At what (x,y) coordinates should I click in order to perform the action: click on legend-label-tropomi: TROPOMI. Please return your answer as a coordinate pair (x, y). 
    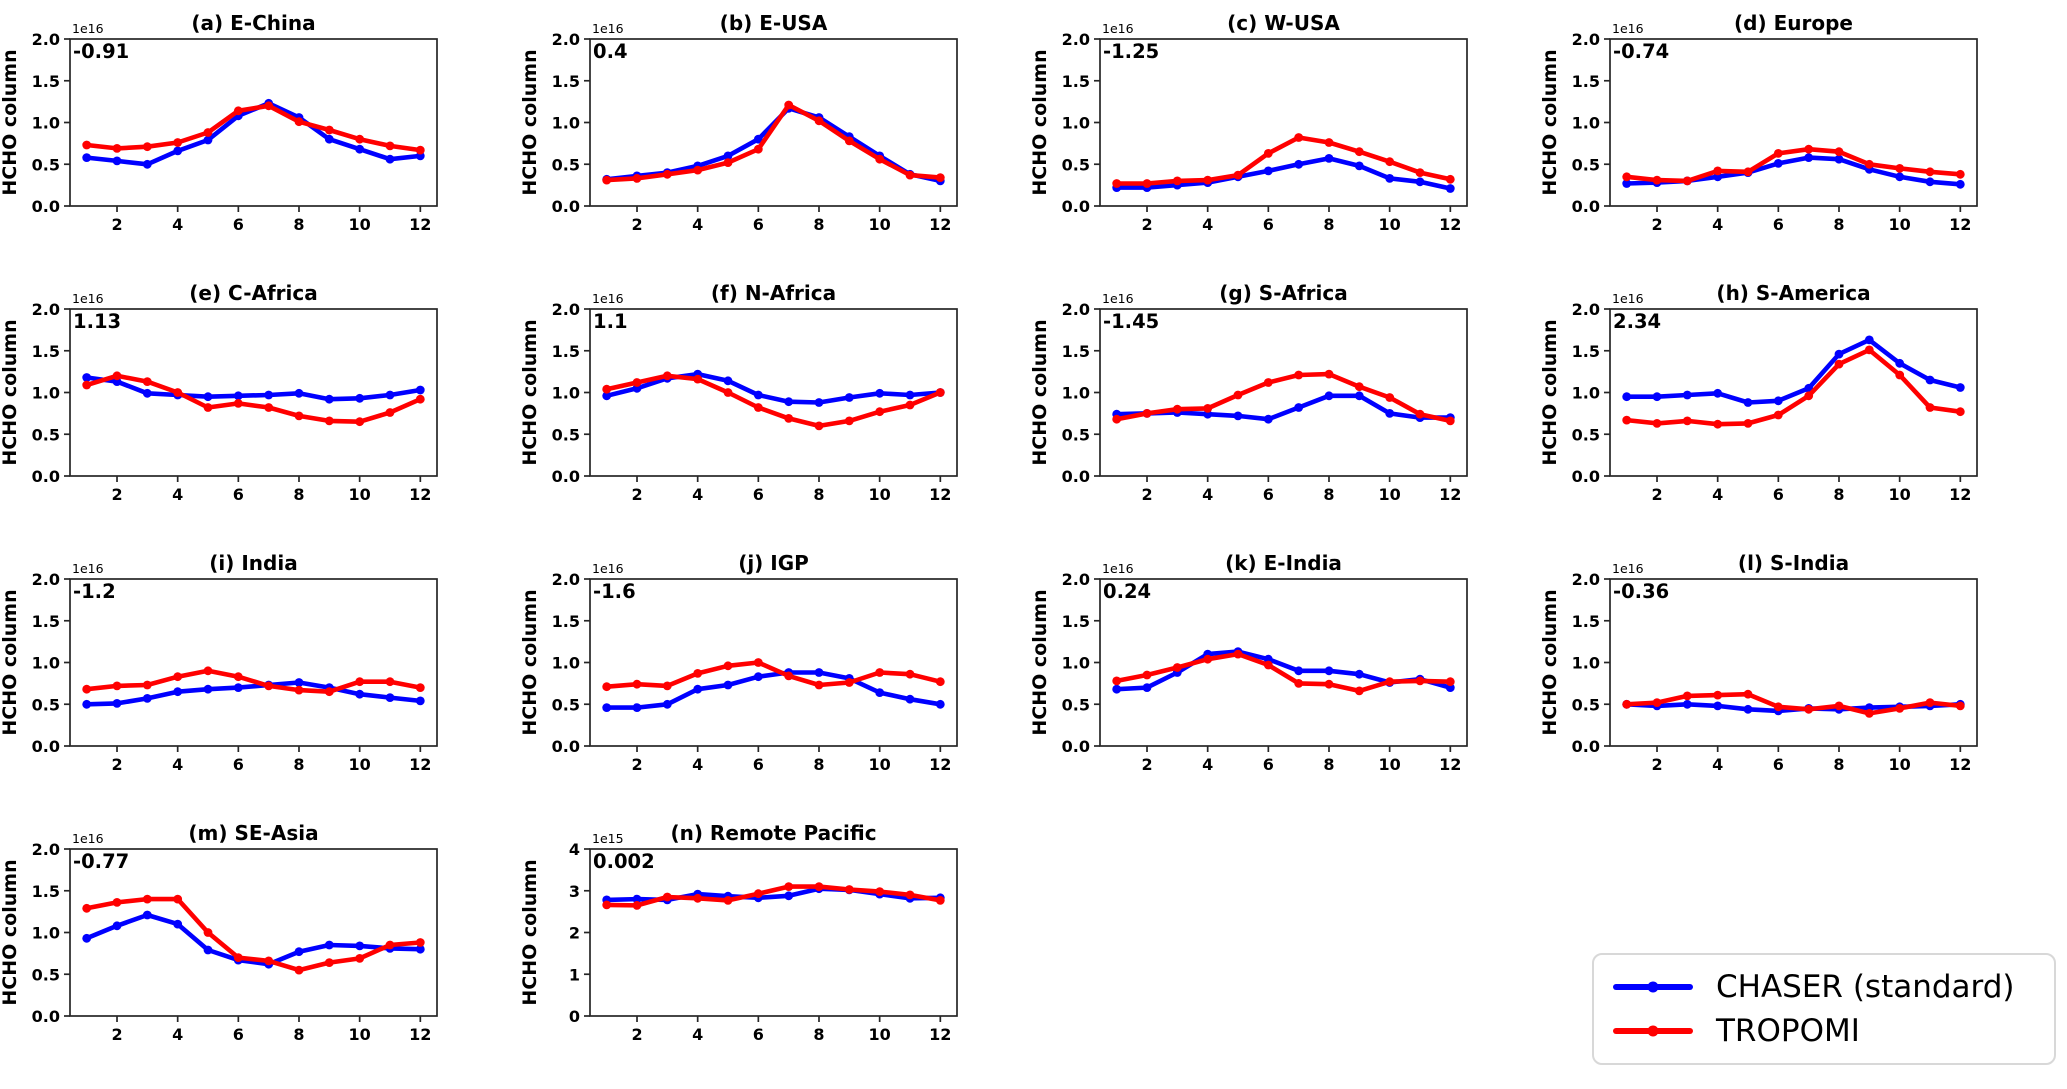
    Looking at the image, I should click on (1788, 1031).